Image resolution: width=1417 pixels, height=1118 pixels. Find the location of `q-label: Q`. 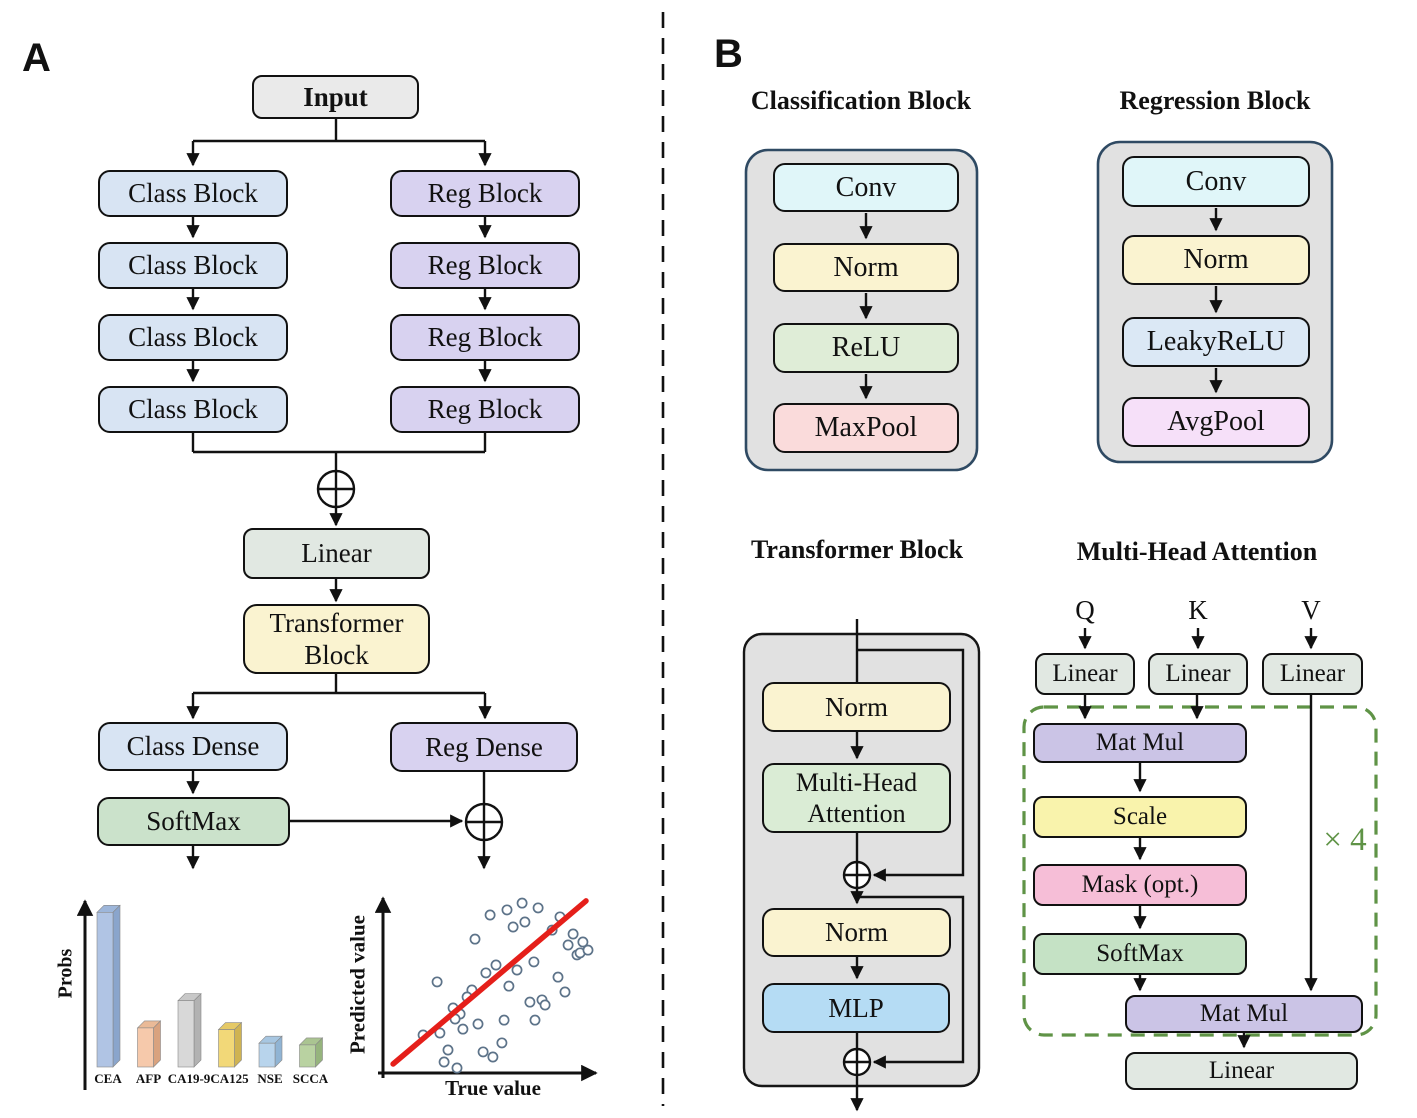

q-label: Q is located at coordinates (1085, 610).